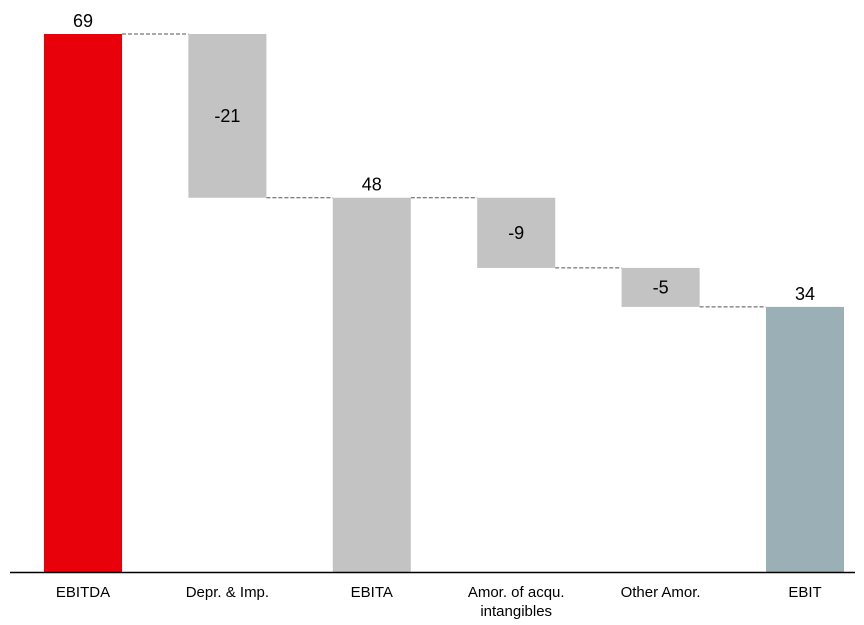 The image size is (864, 625). Describe the element at coordinates (516, 611) in the screenshot. I see `x-tick-label: intangibles` at that location.